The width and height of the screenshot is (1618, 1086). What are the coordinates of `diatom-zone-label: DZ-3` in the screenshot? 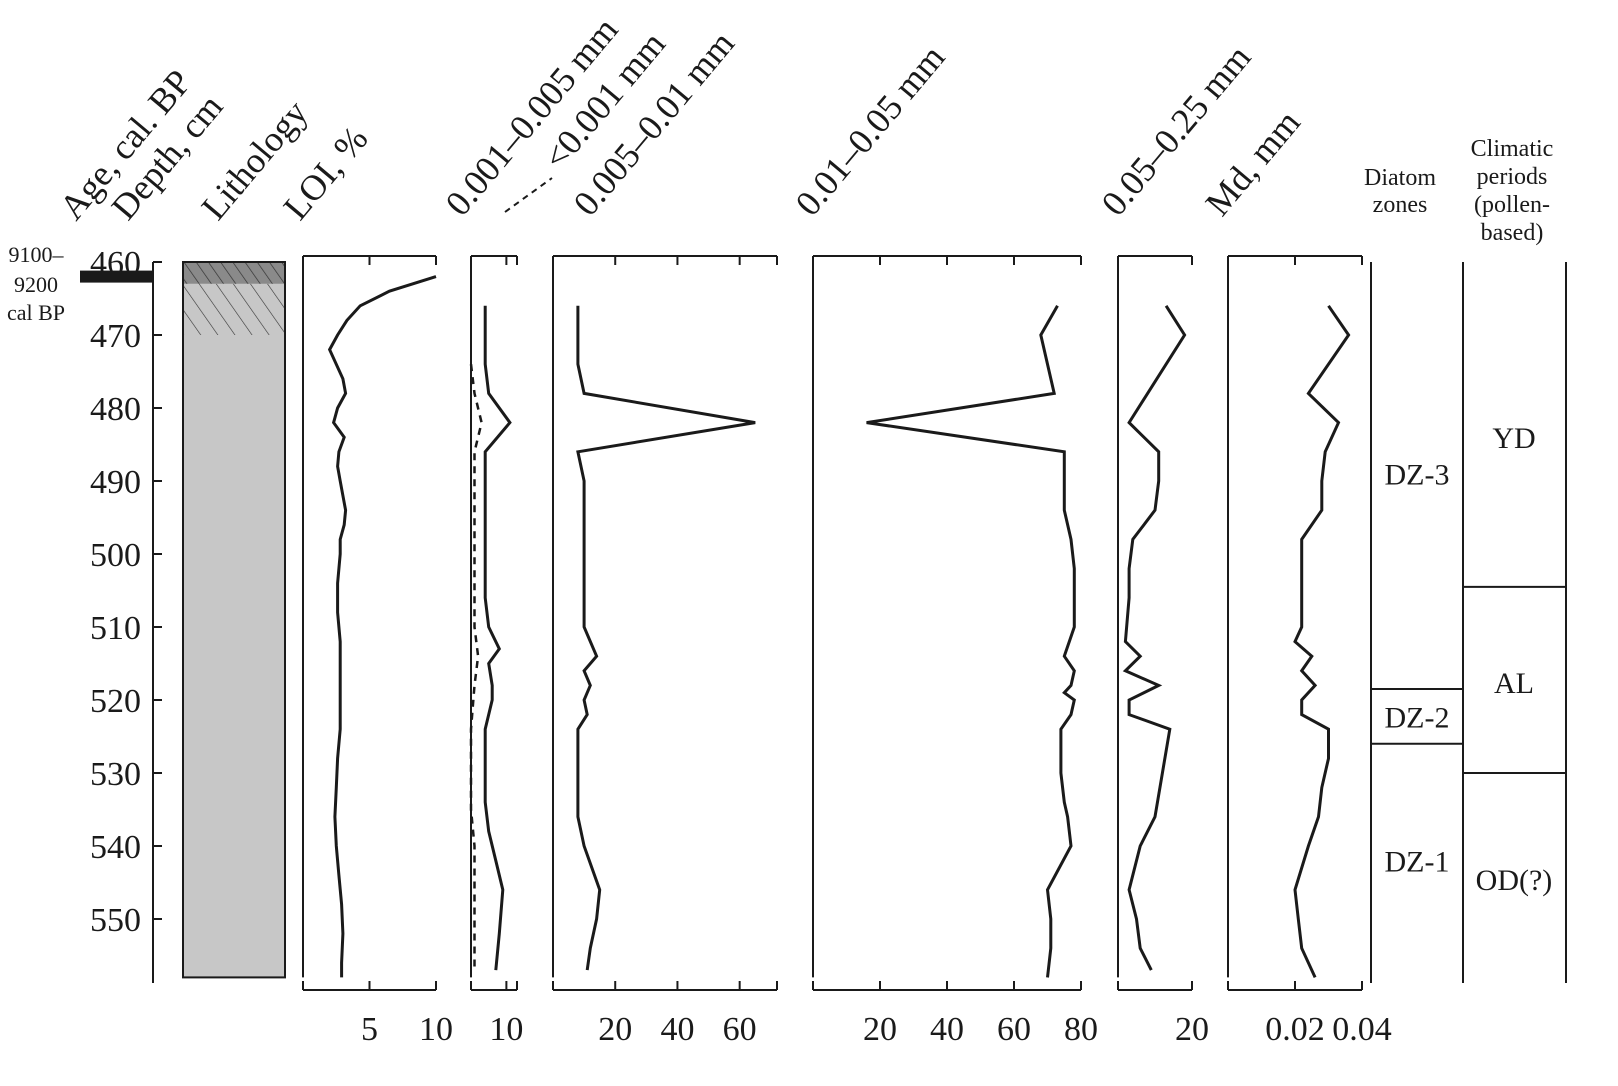 It's located at (1417, 475).